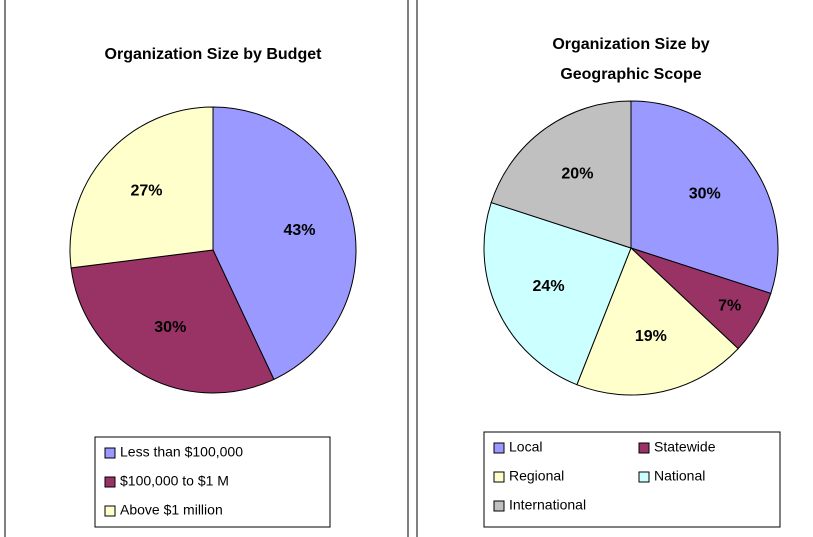 This screenshot has width=813, height=537. What do you see at coordinates (547, 505) in the screenshot?
I see `legend-label: International` at bounding box center [547, 505].